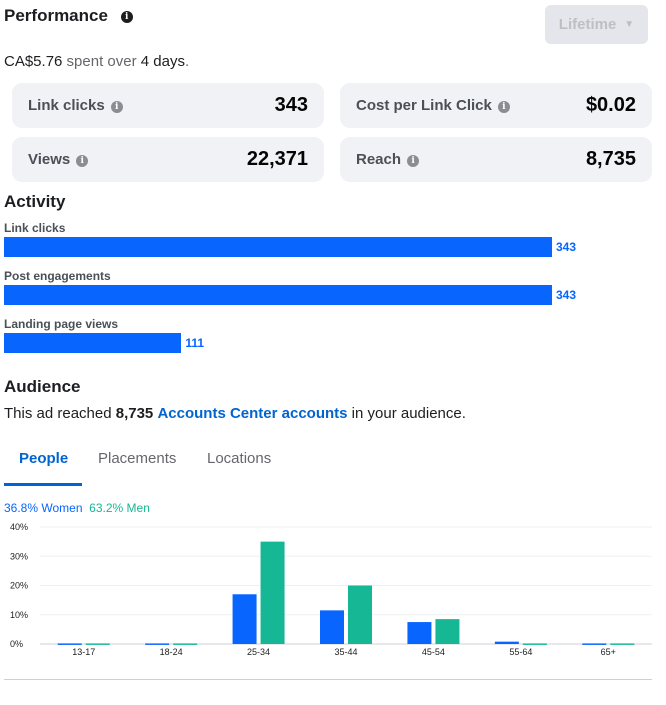 This screenshot has width=666, height=705. What do you see at coordinates (137, 458) in the screenshot?
I see `tab-placements: Placements` at bounding box center [137, 458].